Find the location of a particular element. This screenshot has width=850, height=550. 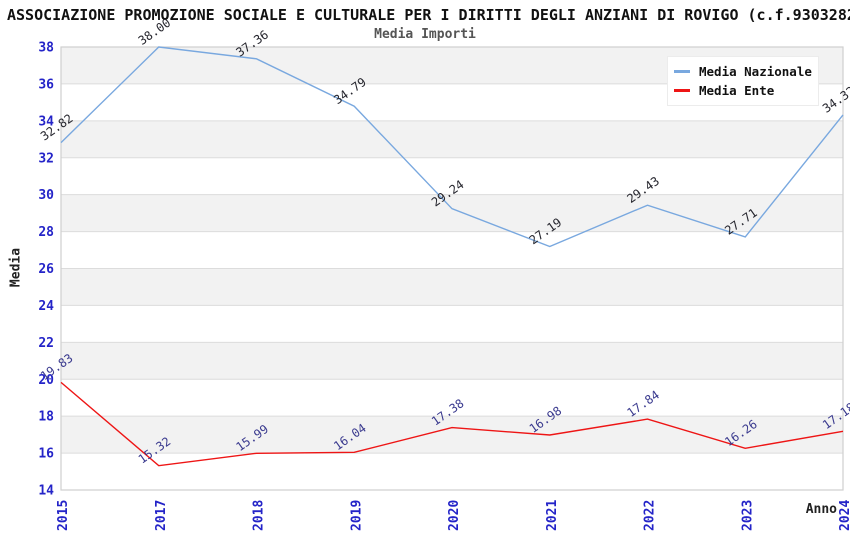

x-axis-title: Anno is located at coordinates (821, 509).